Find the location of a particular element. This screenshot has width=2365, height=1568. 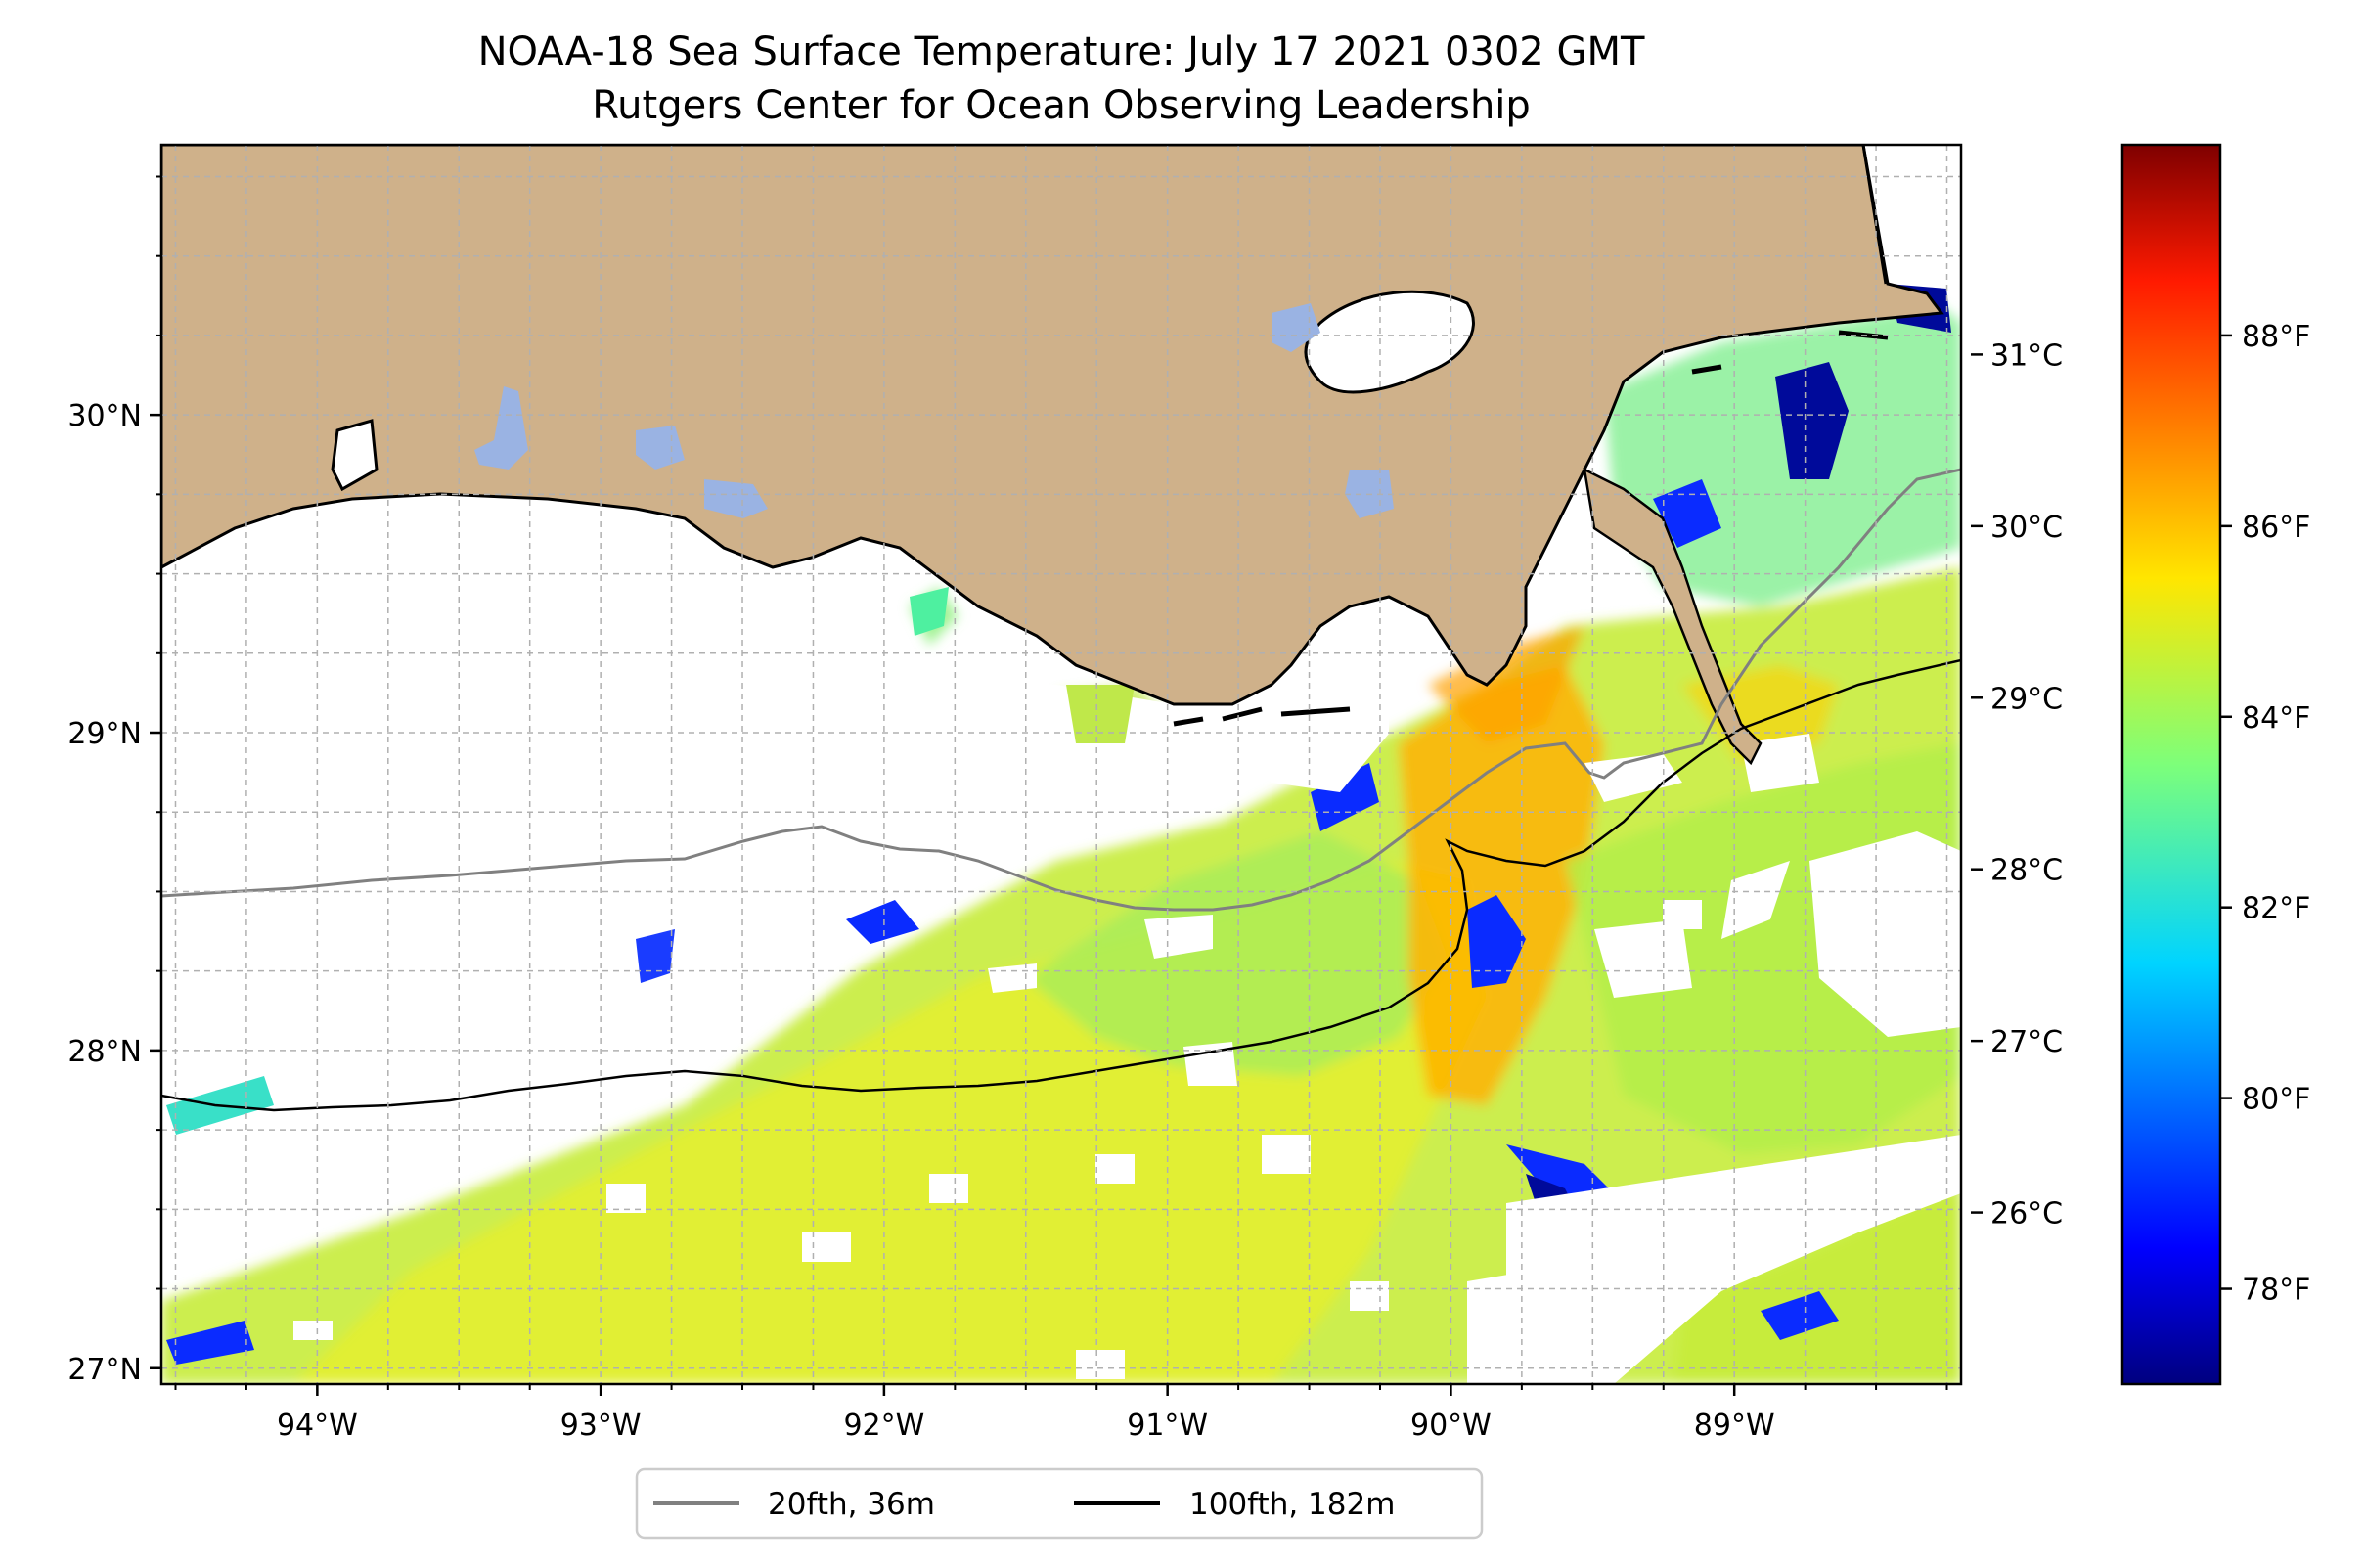

colorbar-f-label: 88°F is located at coordinates (2276, 337).